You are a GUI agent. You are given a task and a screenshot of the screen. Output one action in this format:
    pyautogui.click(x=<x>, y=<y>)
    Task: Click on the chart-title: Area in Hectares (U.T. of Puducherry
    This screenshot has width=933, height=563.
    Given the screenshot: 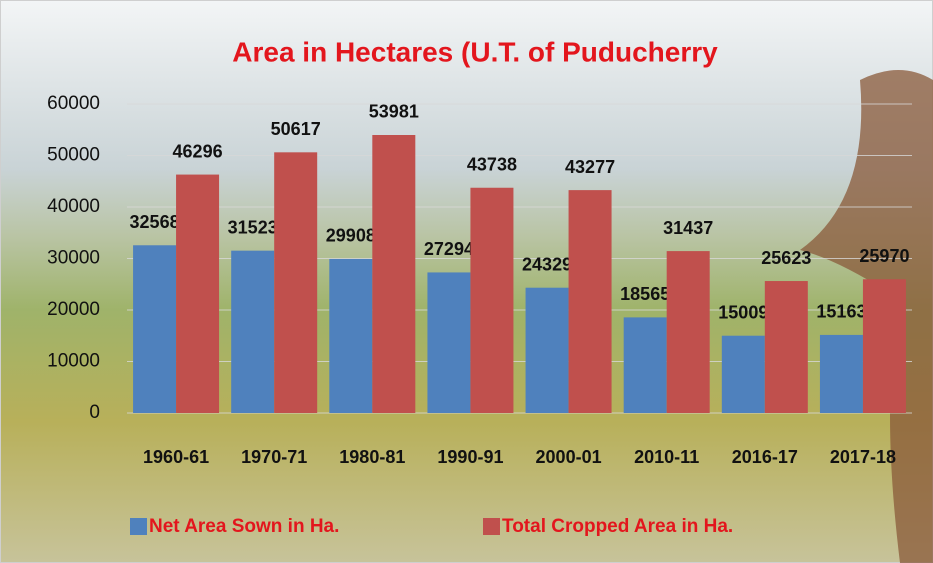 What is the action you would take?
    pyautogui.click(x=475, y=51)
    